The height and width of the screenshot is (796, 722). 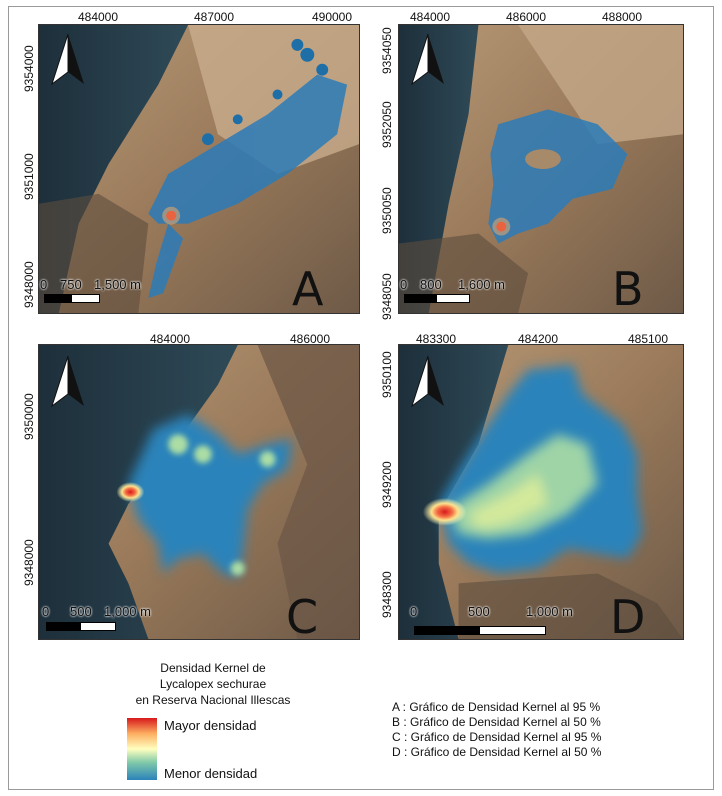 What do you see at coordinates (628, 617) in the screenshot?
I see `panel-label-d: D` at bounding box center [628, 617].